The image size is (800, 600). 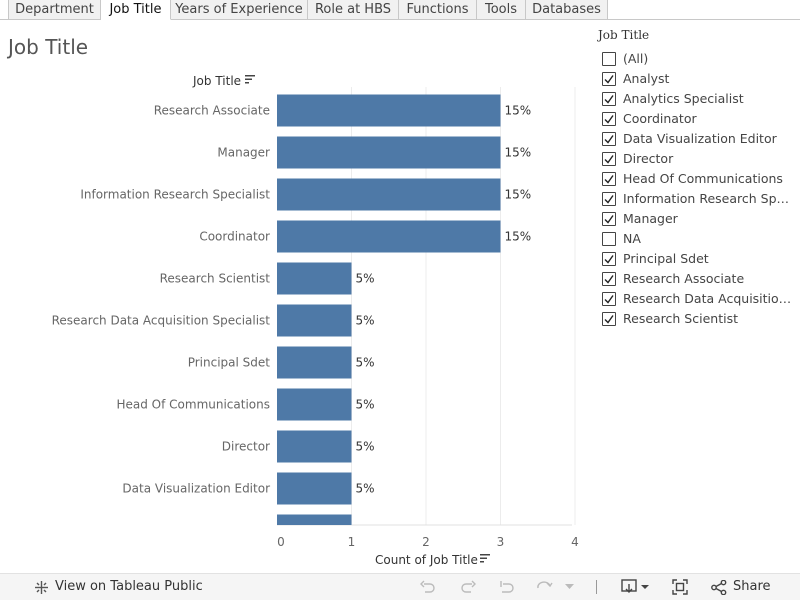 I want to click on tab-role-at-hbs: Role at HBS, so click(x=353, y=10).